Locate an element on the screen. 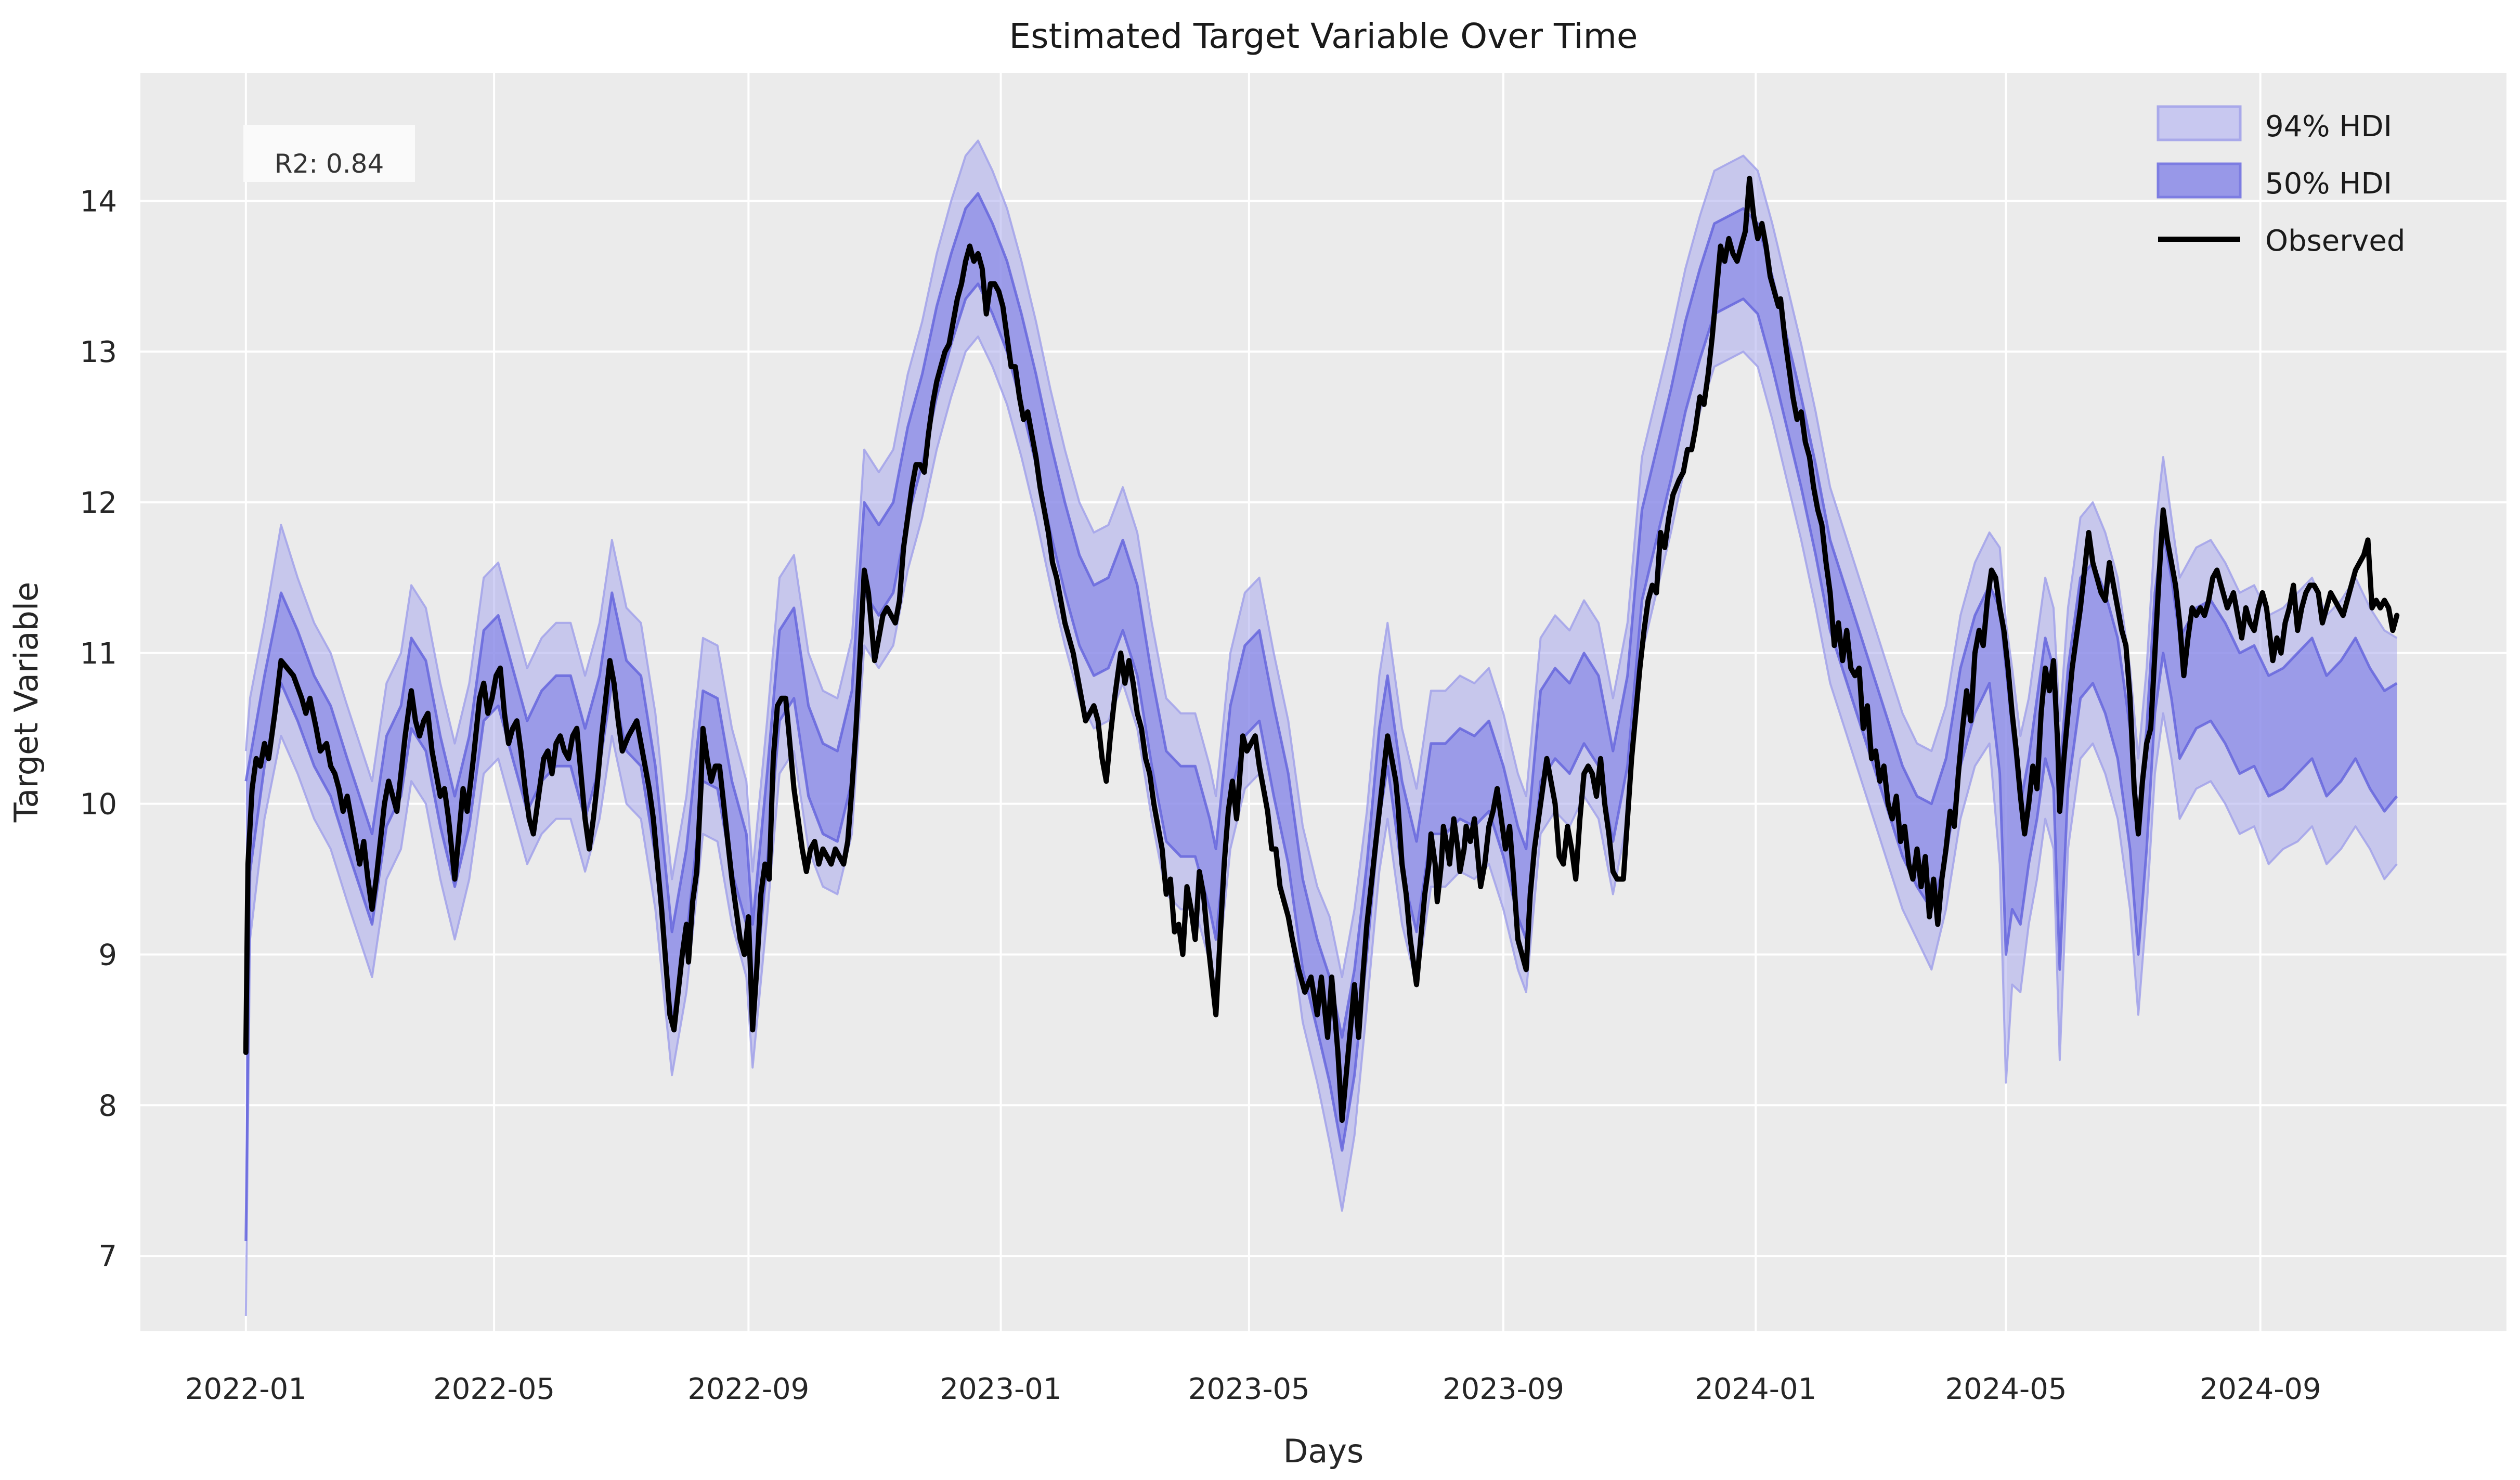 The image size is (2520, 1480). r2-annotation-box is located at coordinates (329, 153).